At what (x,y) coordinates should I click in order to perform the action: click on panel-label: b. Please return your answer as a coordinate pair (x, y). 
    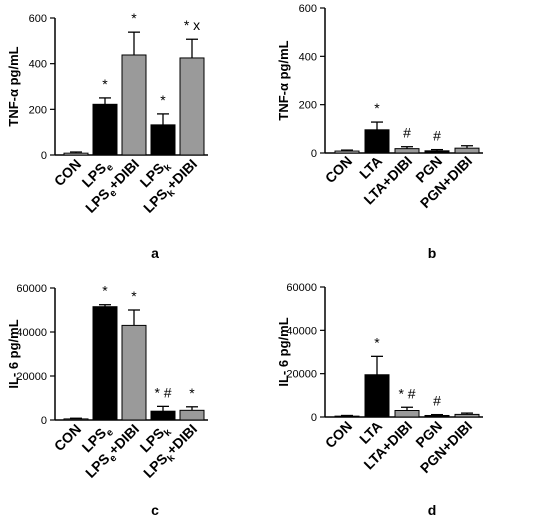
    Looking at the image, I should click on (432, 253).